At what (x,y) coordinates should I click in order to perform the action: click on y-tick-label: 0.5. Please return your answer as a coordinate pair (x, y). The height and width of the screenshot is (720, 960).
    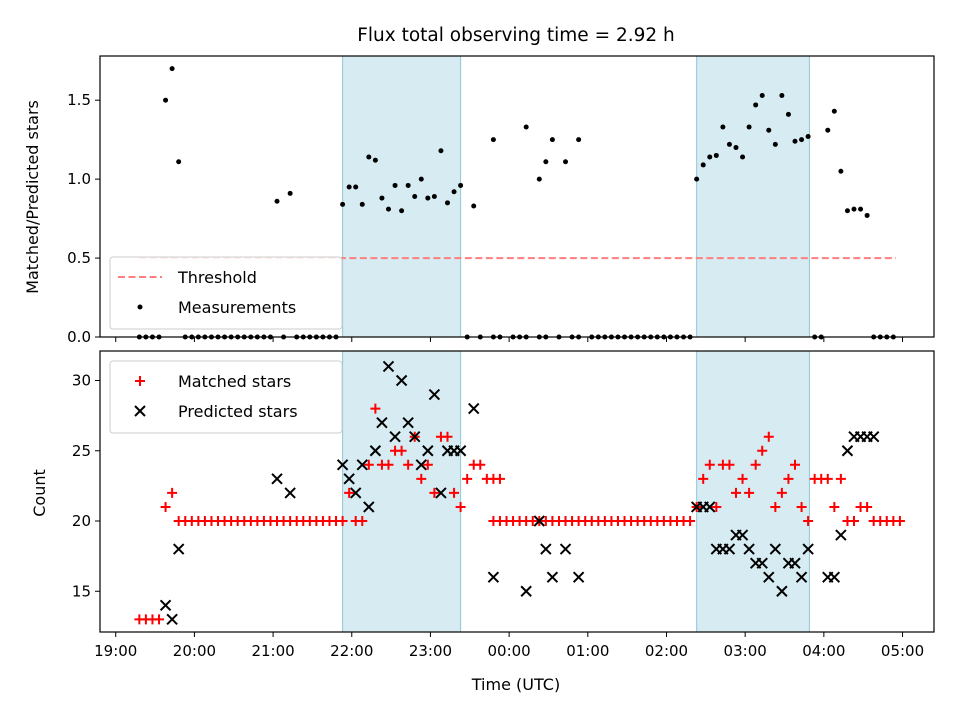
    Looking at the image, I should click on (79, 258).